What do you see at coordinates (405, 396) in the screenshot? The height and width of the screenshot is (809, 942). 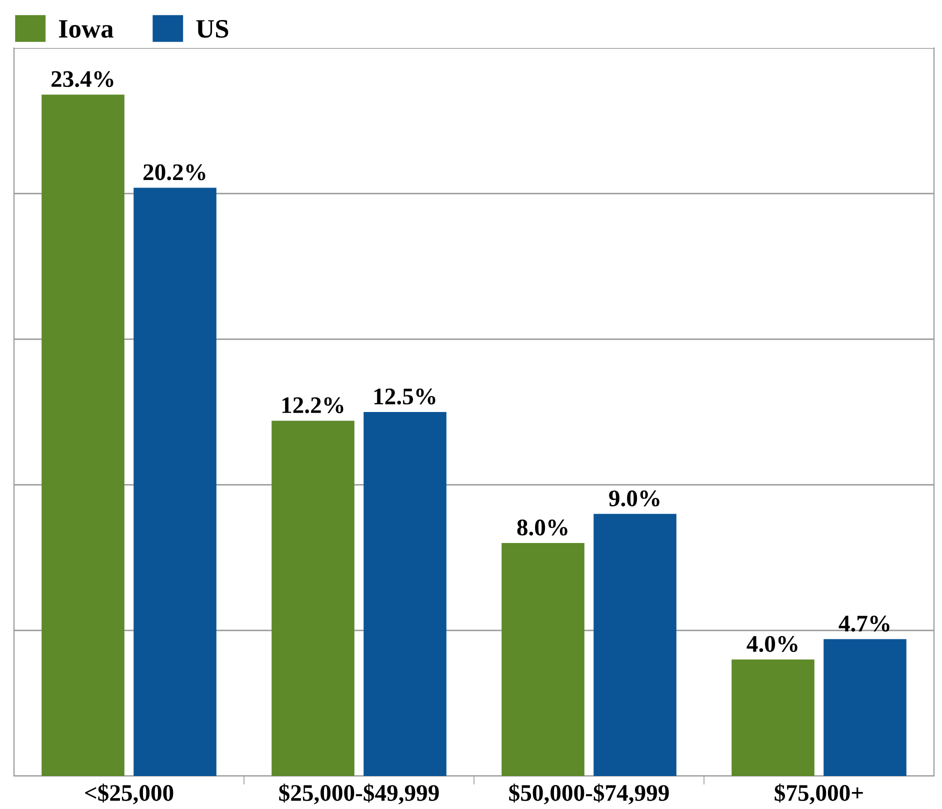 I see `data-label: 12.5%` at bounding box center [405, 396].